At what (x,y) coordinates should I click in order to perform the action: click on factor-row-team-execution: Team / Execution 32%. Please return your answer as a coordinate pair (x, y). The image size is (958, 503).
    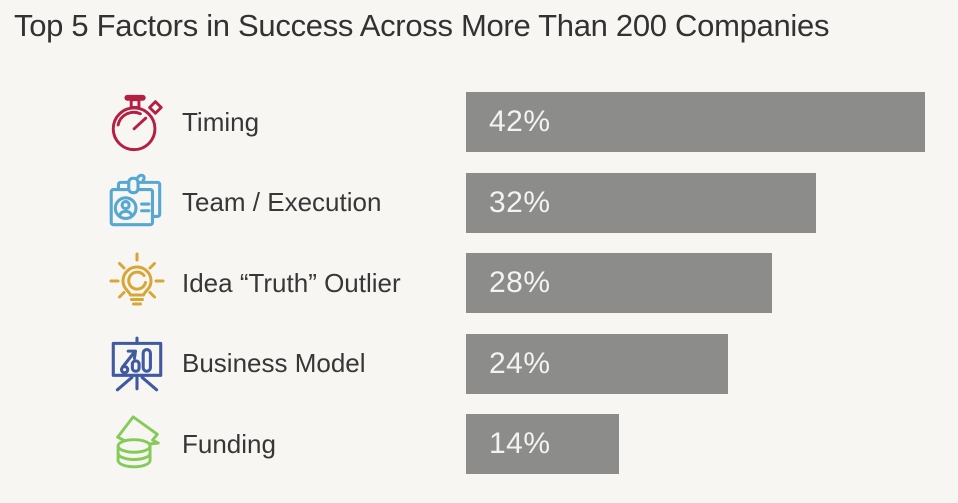
    Looking at the image, I should click on (479, 203).